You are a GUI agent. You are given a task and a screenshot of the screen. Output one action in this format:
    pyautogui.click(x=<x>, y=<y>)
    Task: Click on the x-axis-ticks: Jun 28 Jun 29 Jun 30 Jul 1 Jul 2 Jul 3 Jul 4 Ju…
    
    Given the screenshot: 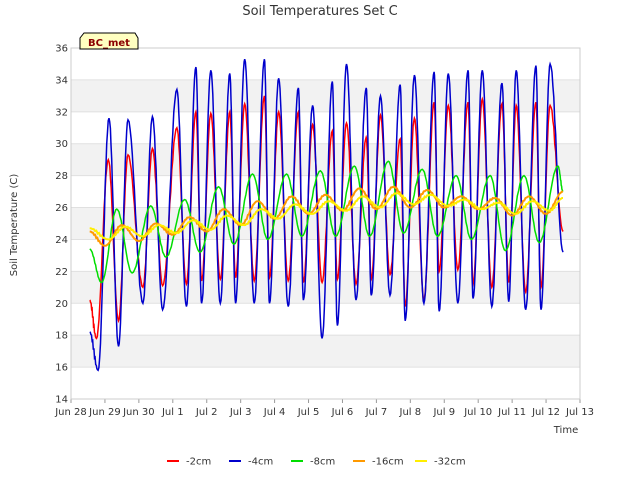 What is the action you would take?
    pyautogui.click(x=324, y=408)
    